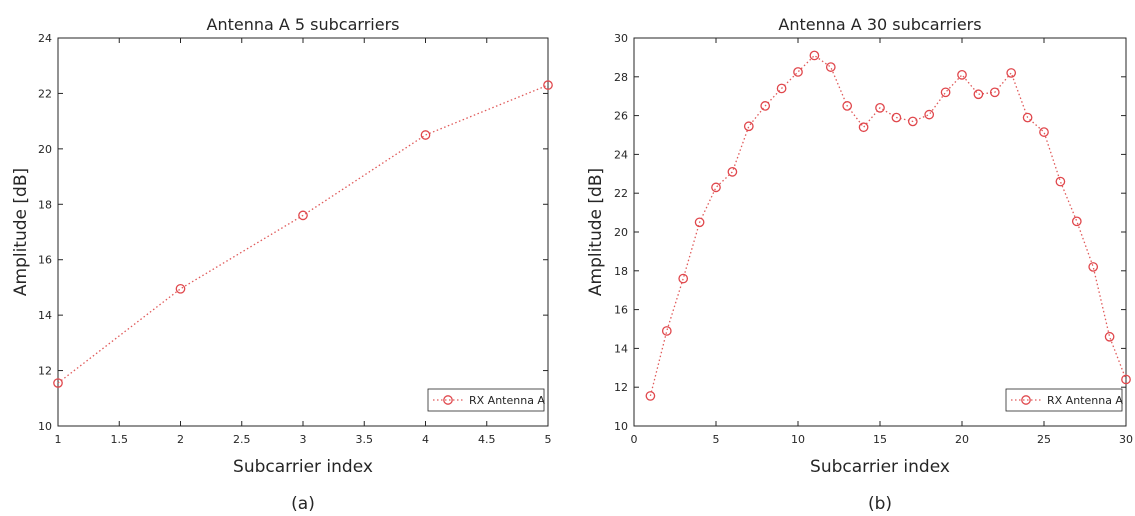 Image resolution: width=1135 pixels, height=516 pixels. Describe the element at coordinates (621, 116) in the screenshot. I see `chart-b-ytick-label: 26` at that location.